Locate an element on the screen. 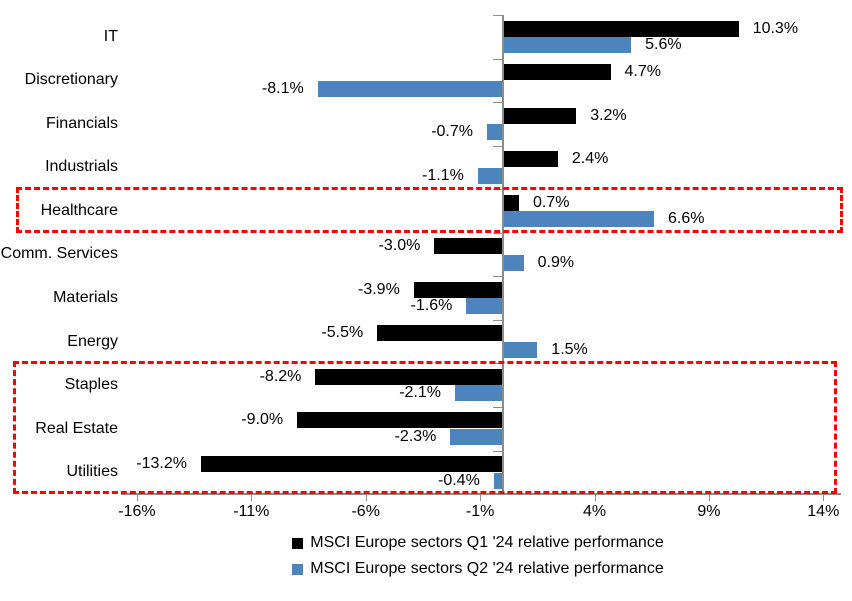 This screenshot has width=852, height=601. q1-series-swatch-icon is located at coordinates (298, 543).